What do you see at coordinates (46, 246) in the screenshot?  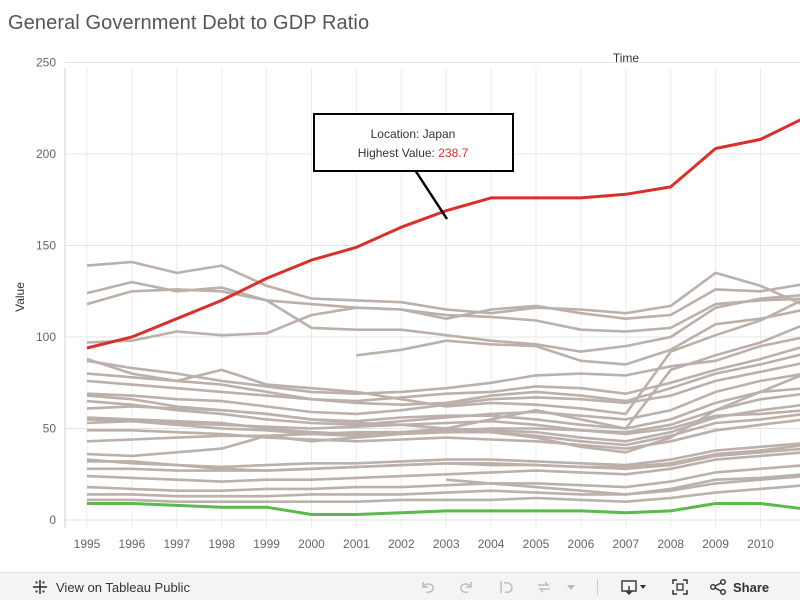 I see `y-tick-label: 150` at bounding box center [46, 246].